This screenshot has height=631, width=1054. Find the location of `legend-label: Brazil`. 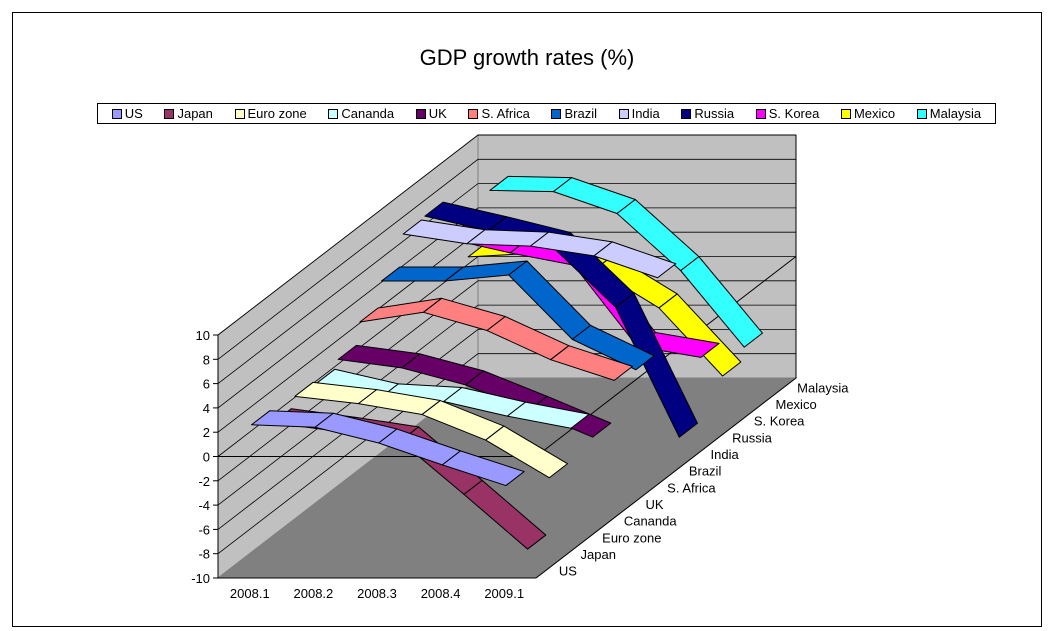

legend-label: Brazil is located at coordinates (580, 113).